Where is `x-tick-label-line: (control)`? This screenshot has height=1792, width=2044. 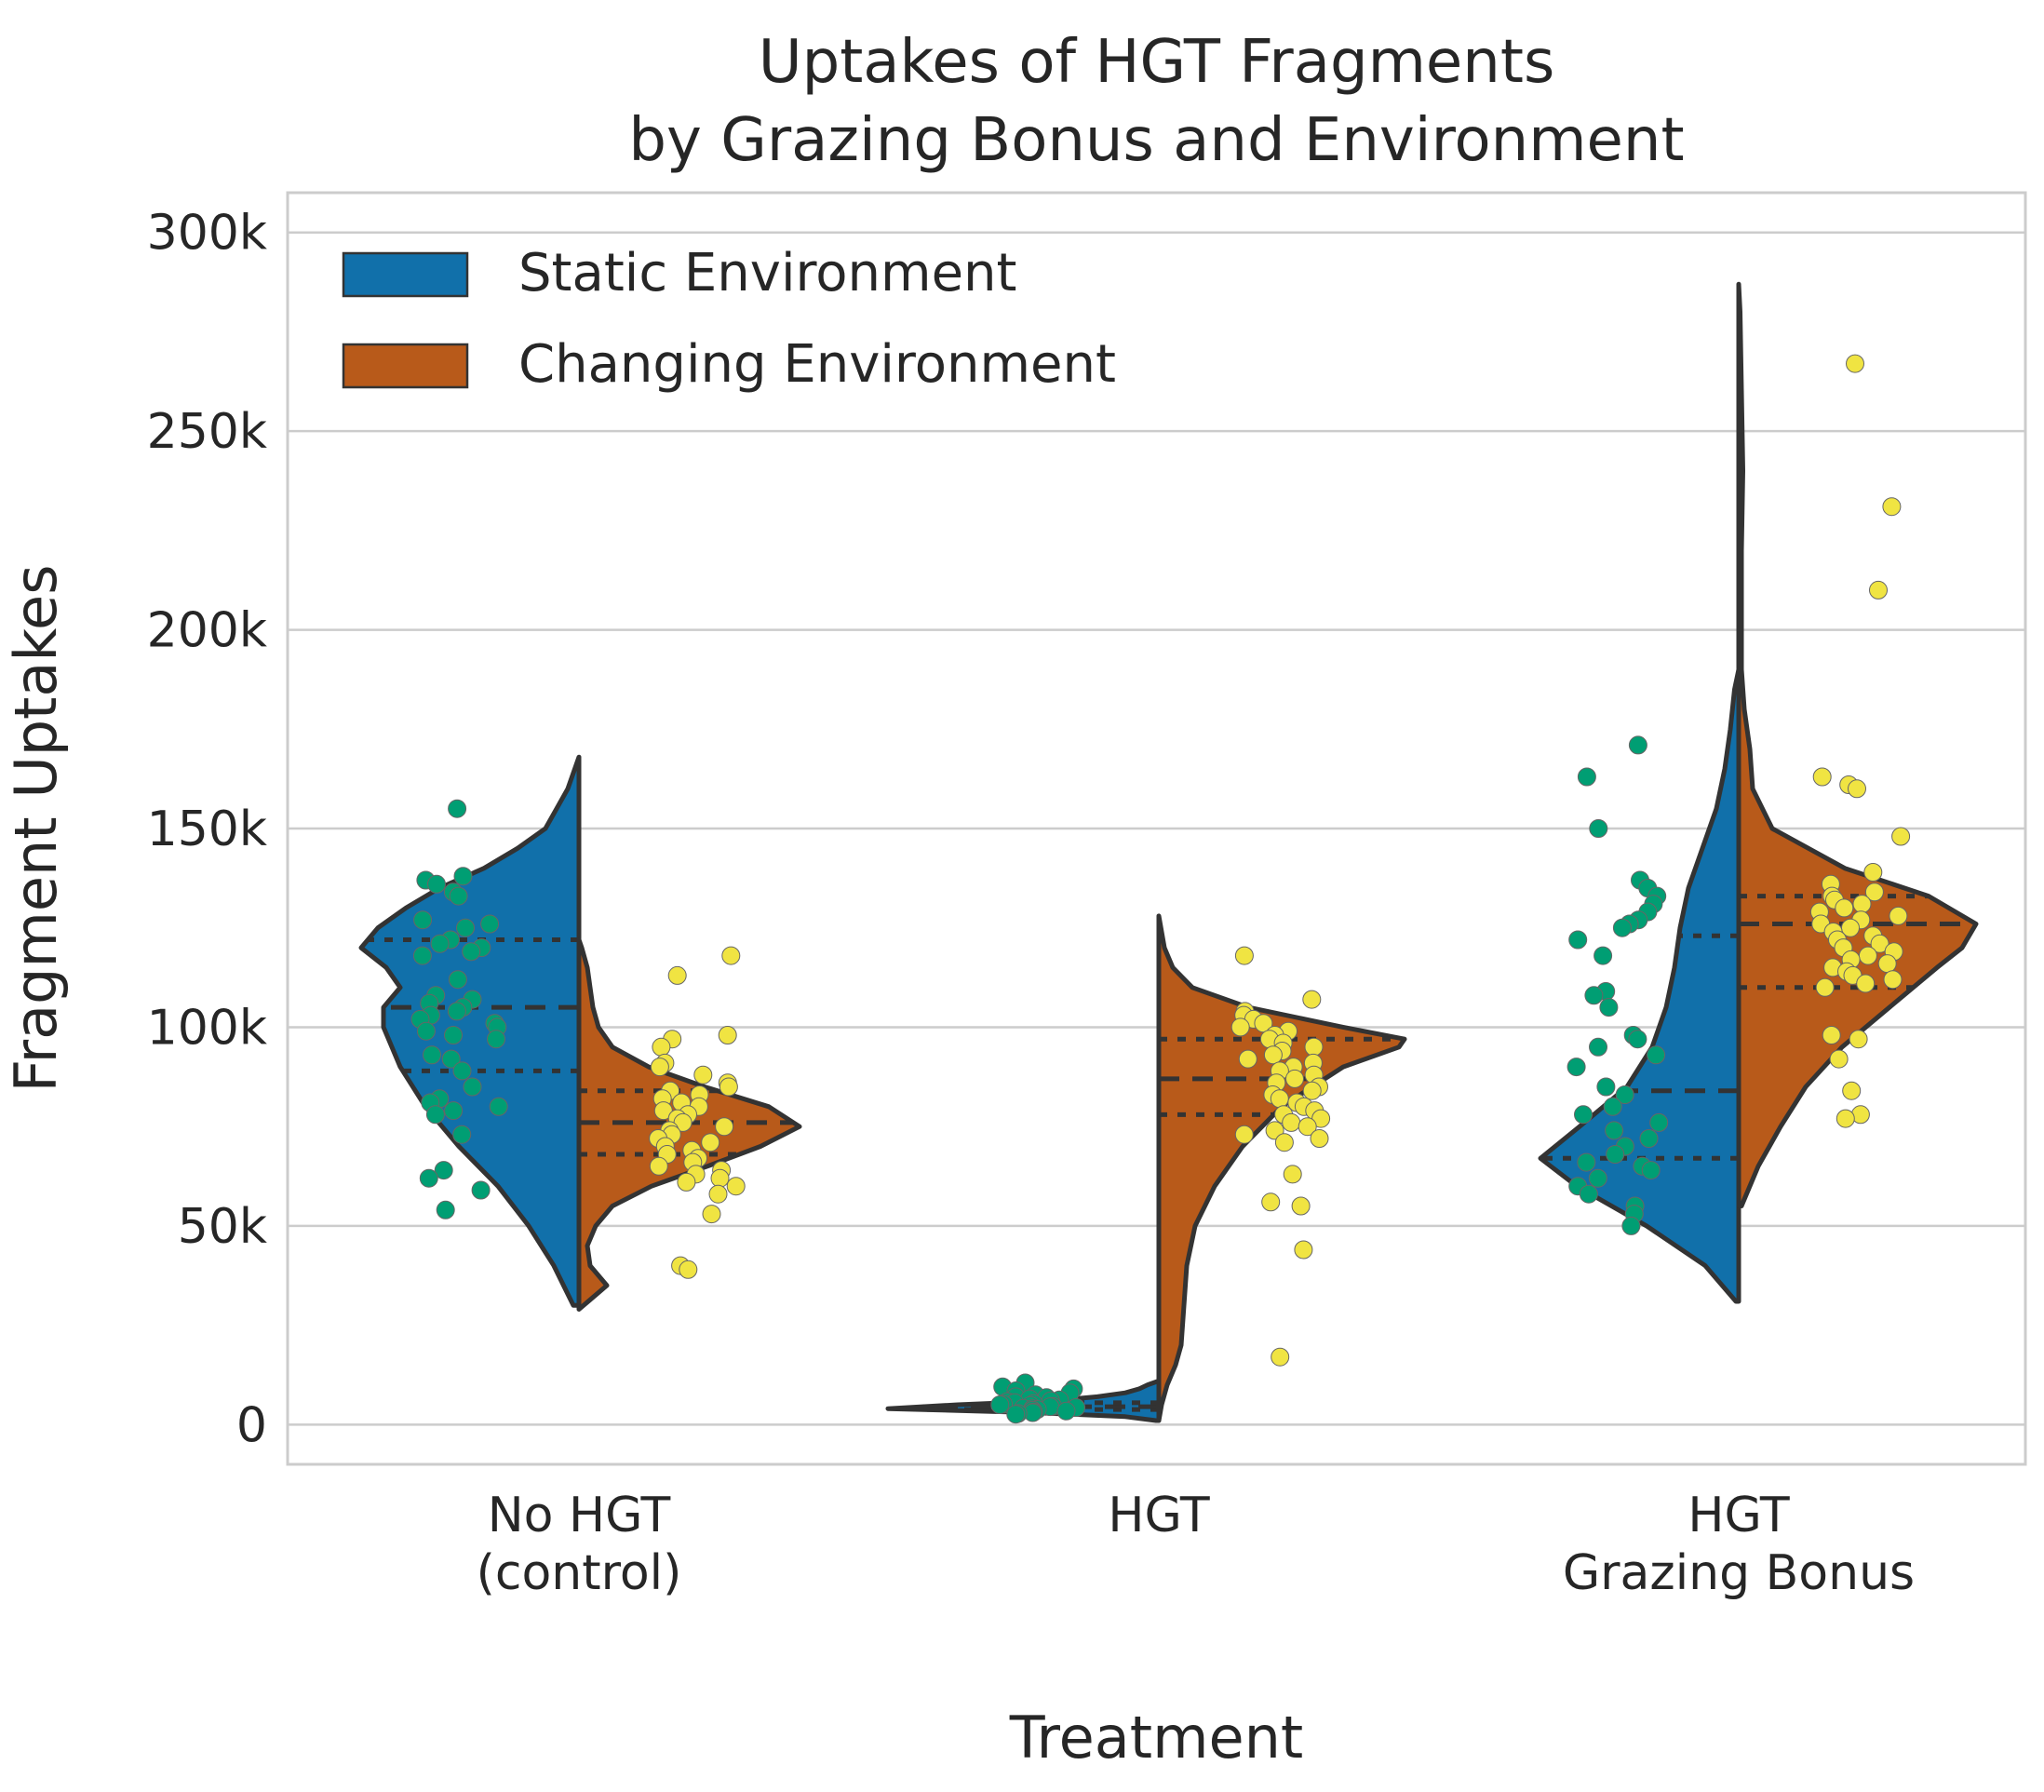 x-tick-label-line: (control) is located at coordinates (580, 1573).